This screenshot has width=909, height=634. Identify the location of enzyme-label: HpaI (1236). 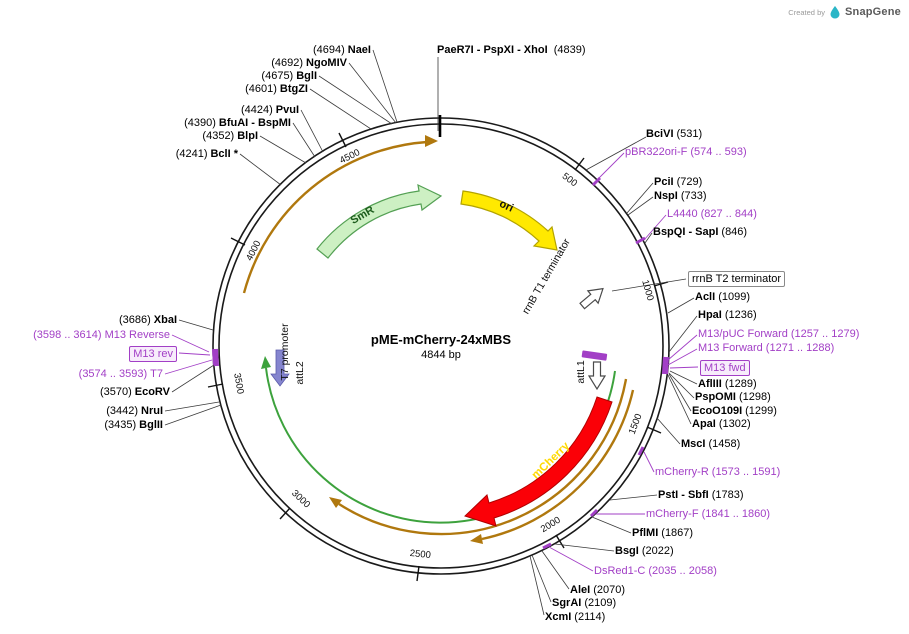
(727, 315).